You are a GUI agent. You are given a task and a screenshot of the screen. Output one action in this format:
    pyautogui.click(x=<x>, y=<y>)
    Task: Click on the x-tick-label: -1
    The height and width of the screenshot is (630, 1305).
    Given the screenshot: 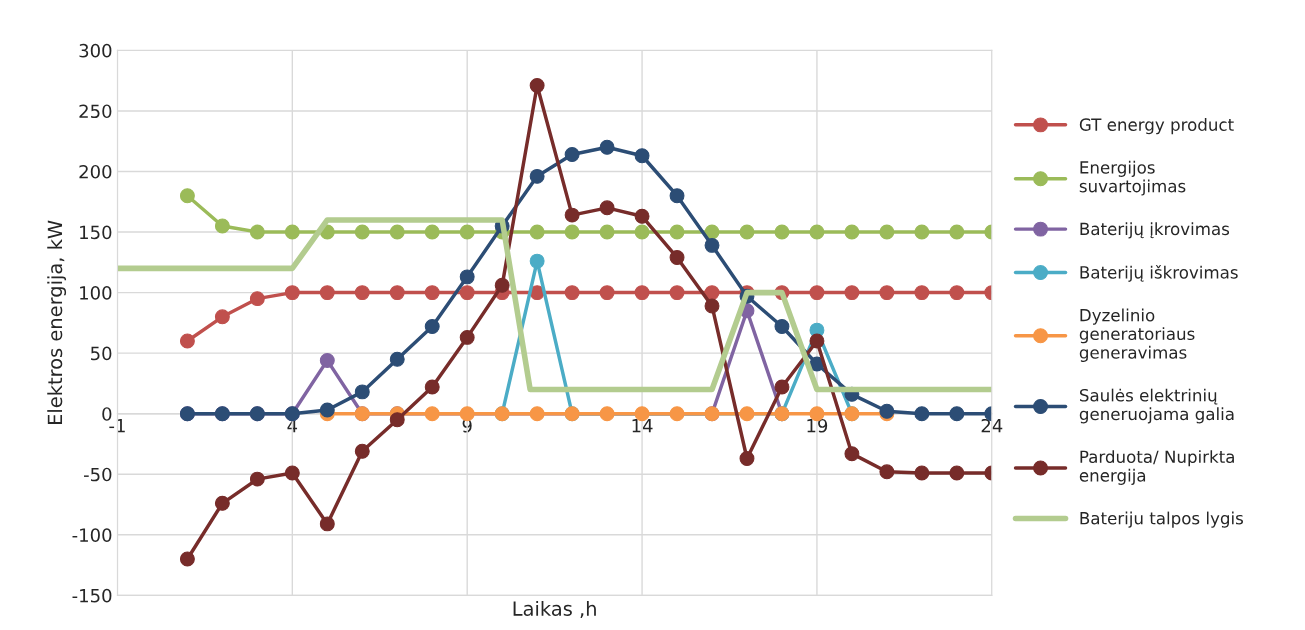 What is the action you would take?
    pyautogui.click(x=117, y=426)
    